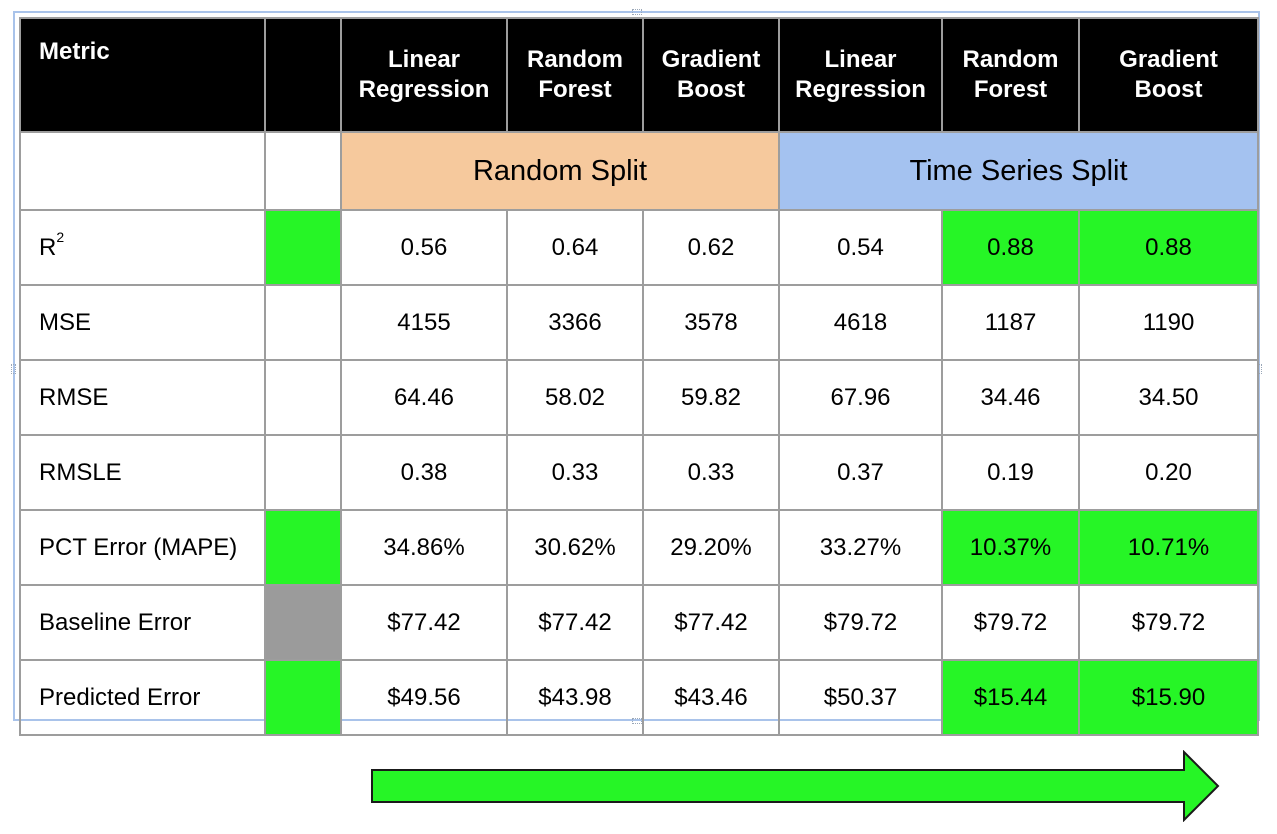 Image resolution: width=1277 pixels, height=834 pixels. What do you see at coordinates (711, 697) in the screenshot?
I see `value-cell: $43.46` at bounding box center [711, 697].